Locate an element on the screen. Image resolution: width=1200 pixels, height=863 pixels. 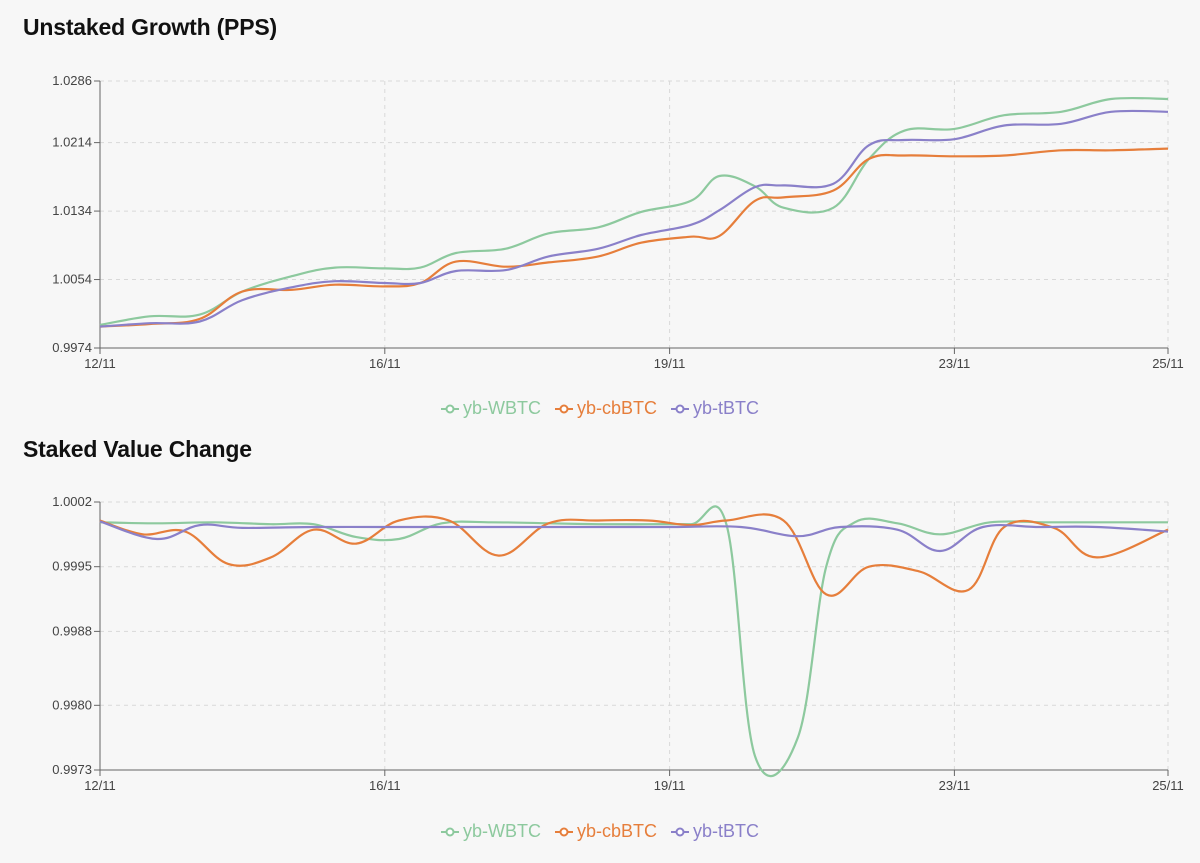
series-line-yb-cbbtc is located at coordinates (634, 555).